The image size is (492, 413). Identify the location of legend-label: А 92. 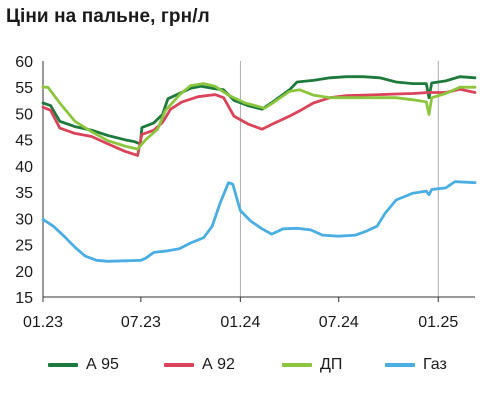
(218, 364).